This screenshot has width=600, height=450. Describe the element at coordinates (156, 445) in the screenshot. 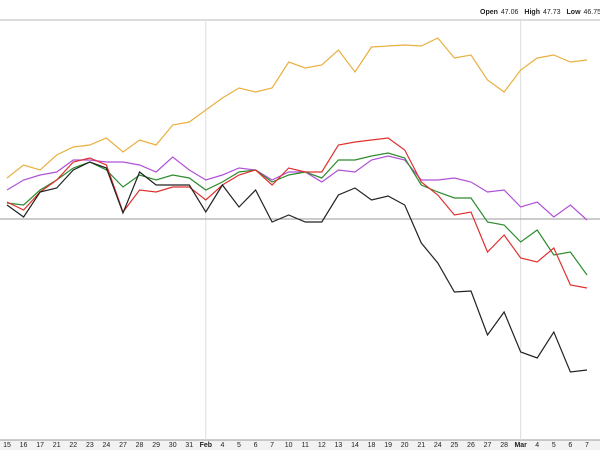

I see `x-tick-label: 29` at that location.